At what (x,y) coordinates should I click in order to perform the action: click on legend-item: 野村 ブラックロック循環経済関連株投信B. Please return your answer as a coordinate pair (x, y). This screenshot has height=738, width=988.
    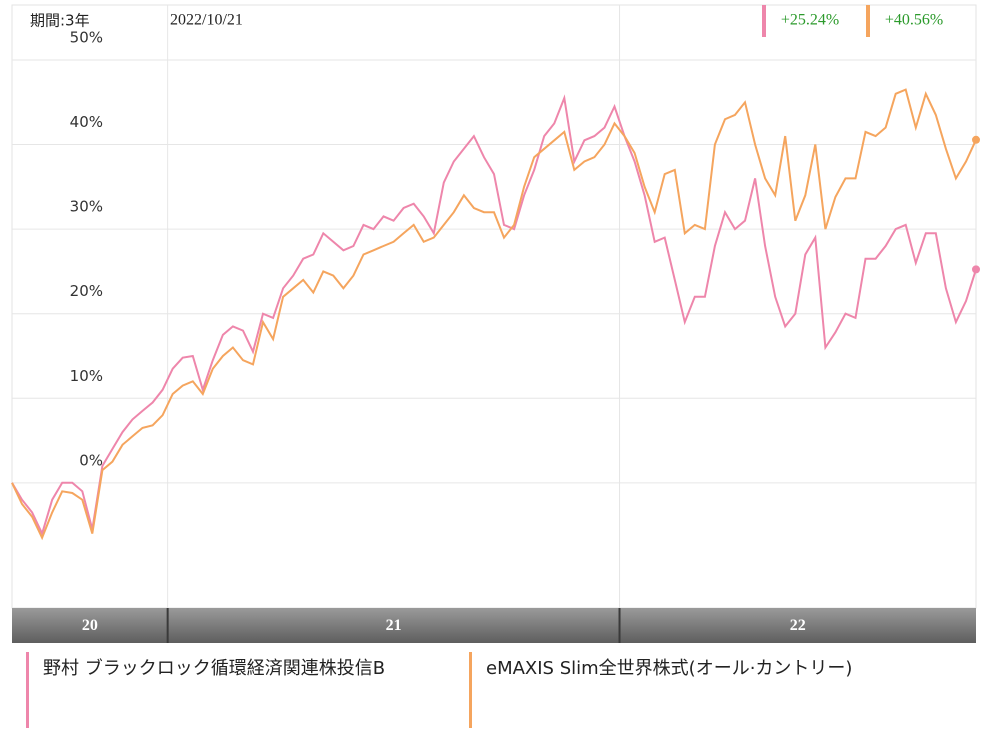
    Looking at the image, I should click on (229, 690).